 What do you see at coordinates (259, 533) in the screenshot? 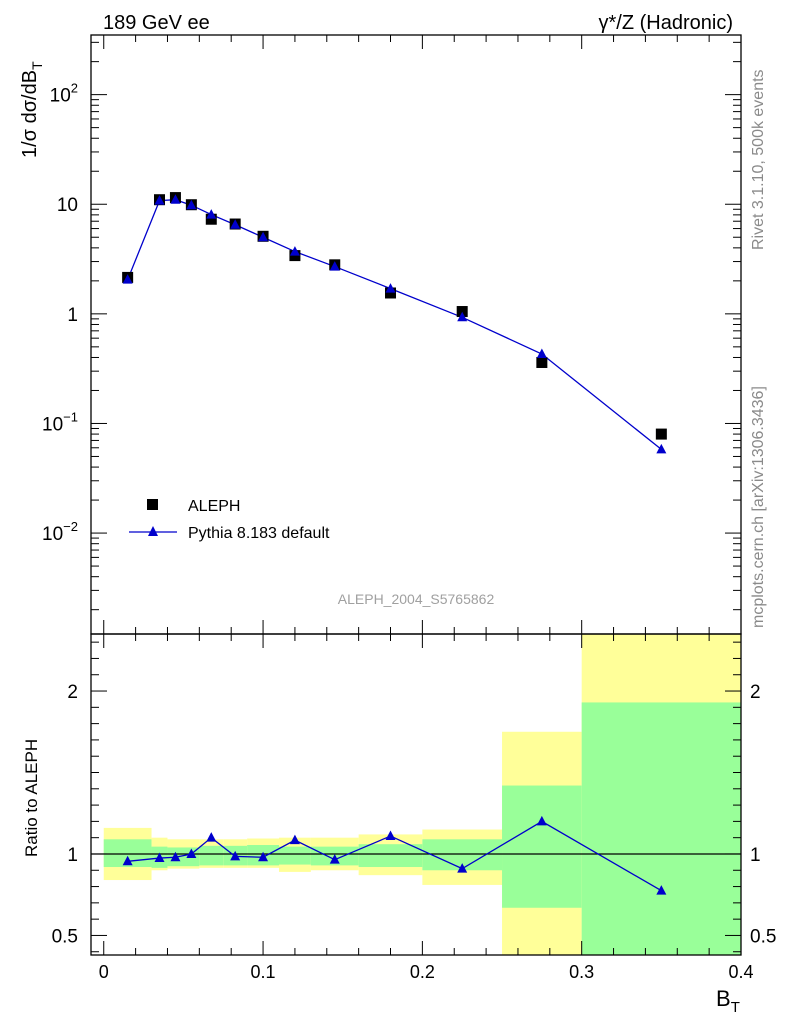
I see `legend-mc-label: Pythia 8.183 default` at bounding box center [259, 533].